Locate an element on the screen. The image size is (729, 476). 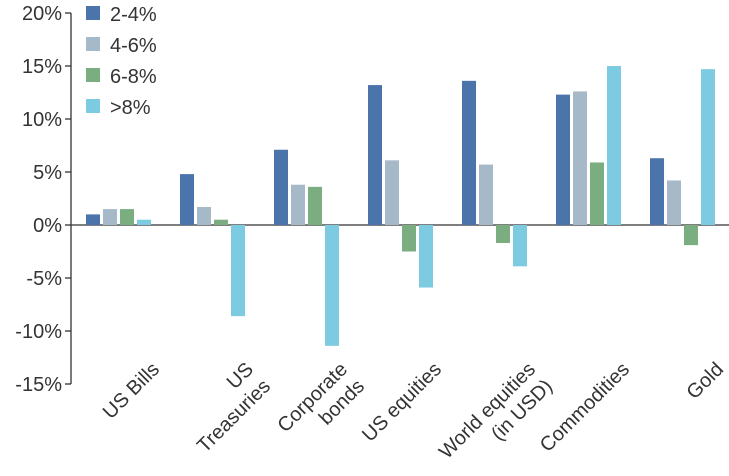
y-tick-label: 5% is located at coordinates (47, 173).